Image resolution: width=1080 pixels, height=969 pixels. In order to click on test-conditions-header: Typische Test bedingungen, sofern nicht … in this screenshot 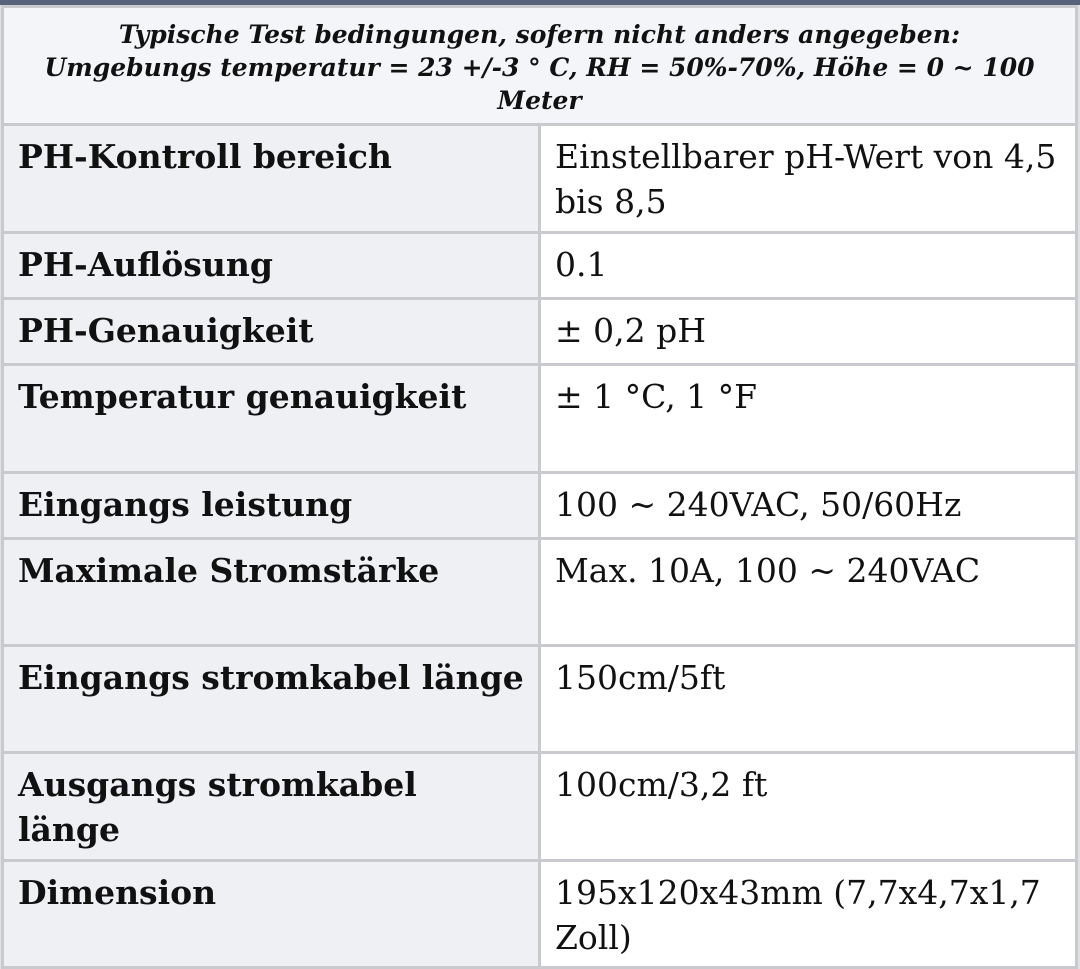, I will do `click(539, 65)`.